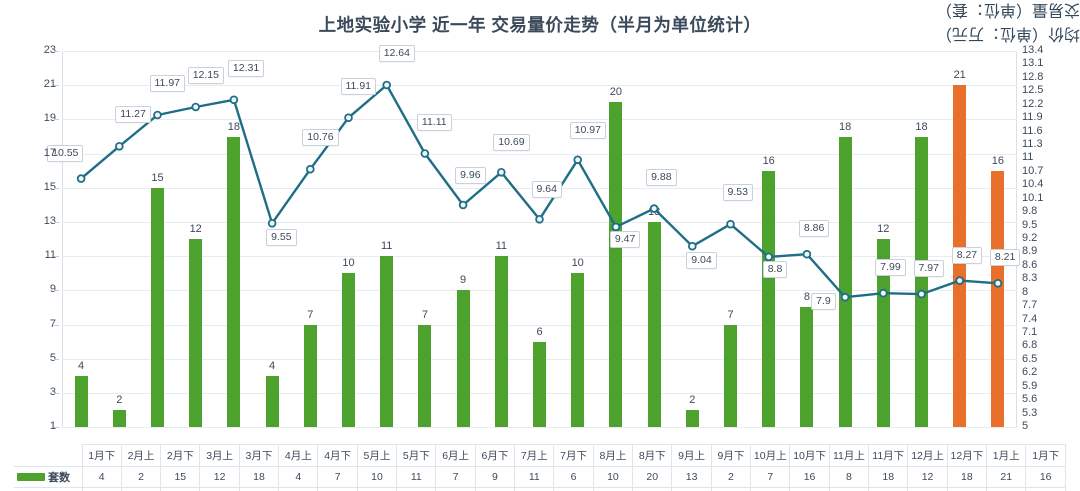 Image resolution: width=1080 pixels, height=491 pixels. What do you see at coordinates (809, 455) in the screenshot?
I see `x-axis-category-label: 10月下` at bounding box center [809, 455].